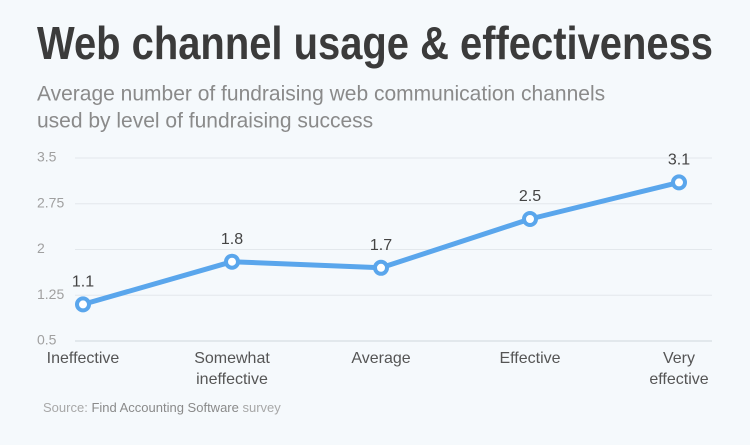 The height and width of the screenshot is (445, 750). What do you see at coordinates (232, 369) in the screenshot?
I see `x-tick-label: Somewhat ineffective` at bounding box center [232, 369].